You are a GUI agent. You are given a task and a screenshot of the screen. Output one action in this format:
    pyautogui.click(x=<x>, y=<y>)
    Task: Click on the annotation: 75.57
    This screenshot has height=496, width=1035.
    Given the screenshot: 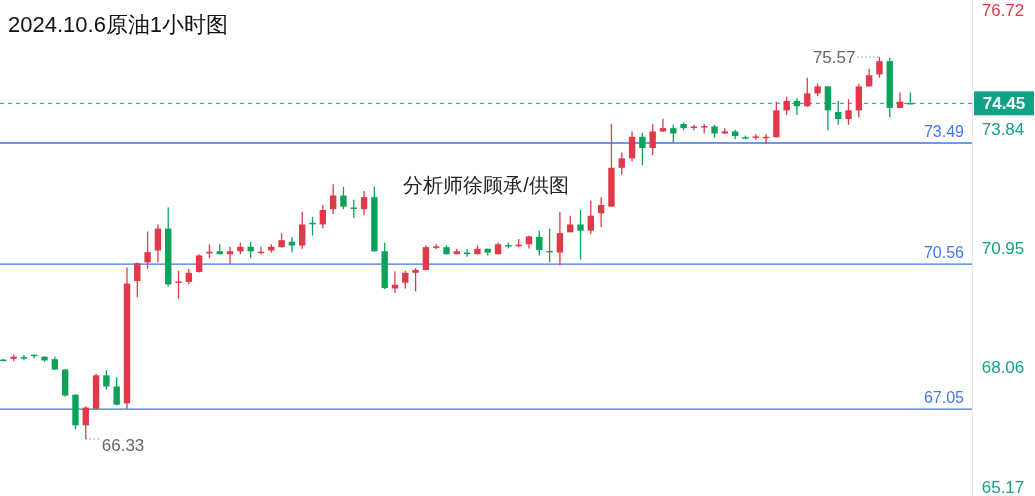 What is the action you would take?
    pyautogui.click(x=834, y=58)
    